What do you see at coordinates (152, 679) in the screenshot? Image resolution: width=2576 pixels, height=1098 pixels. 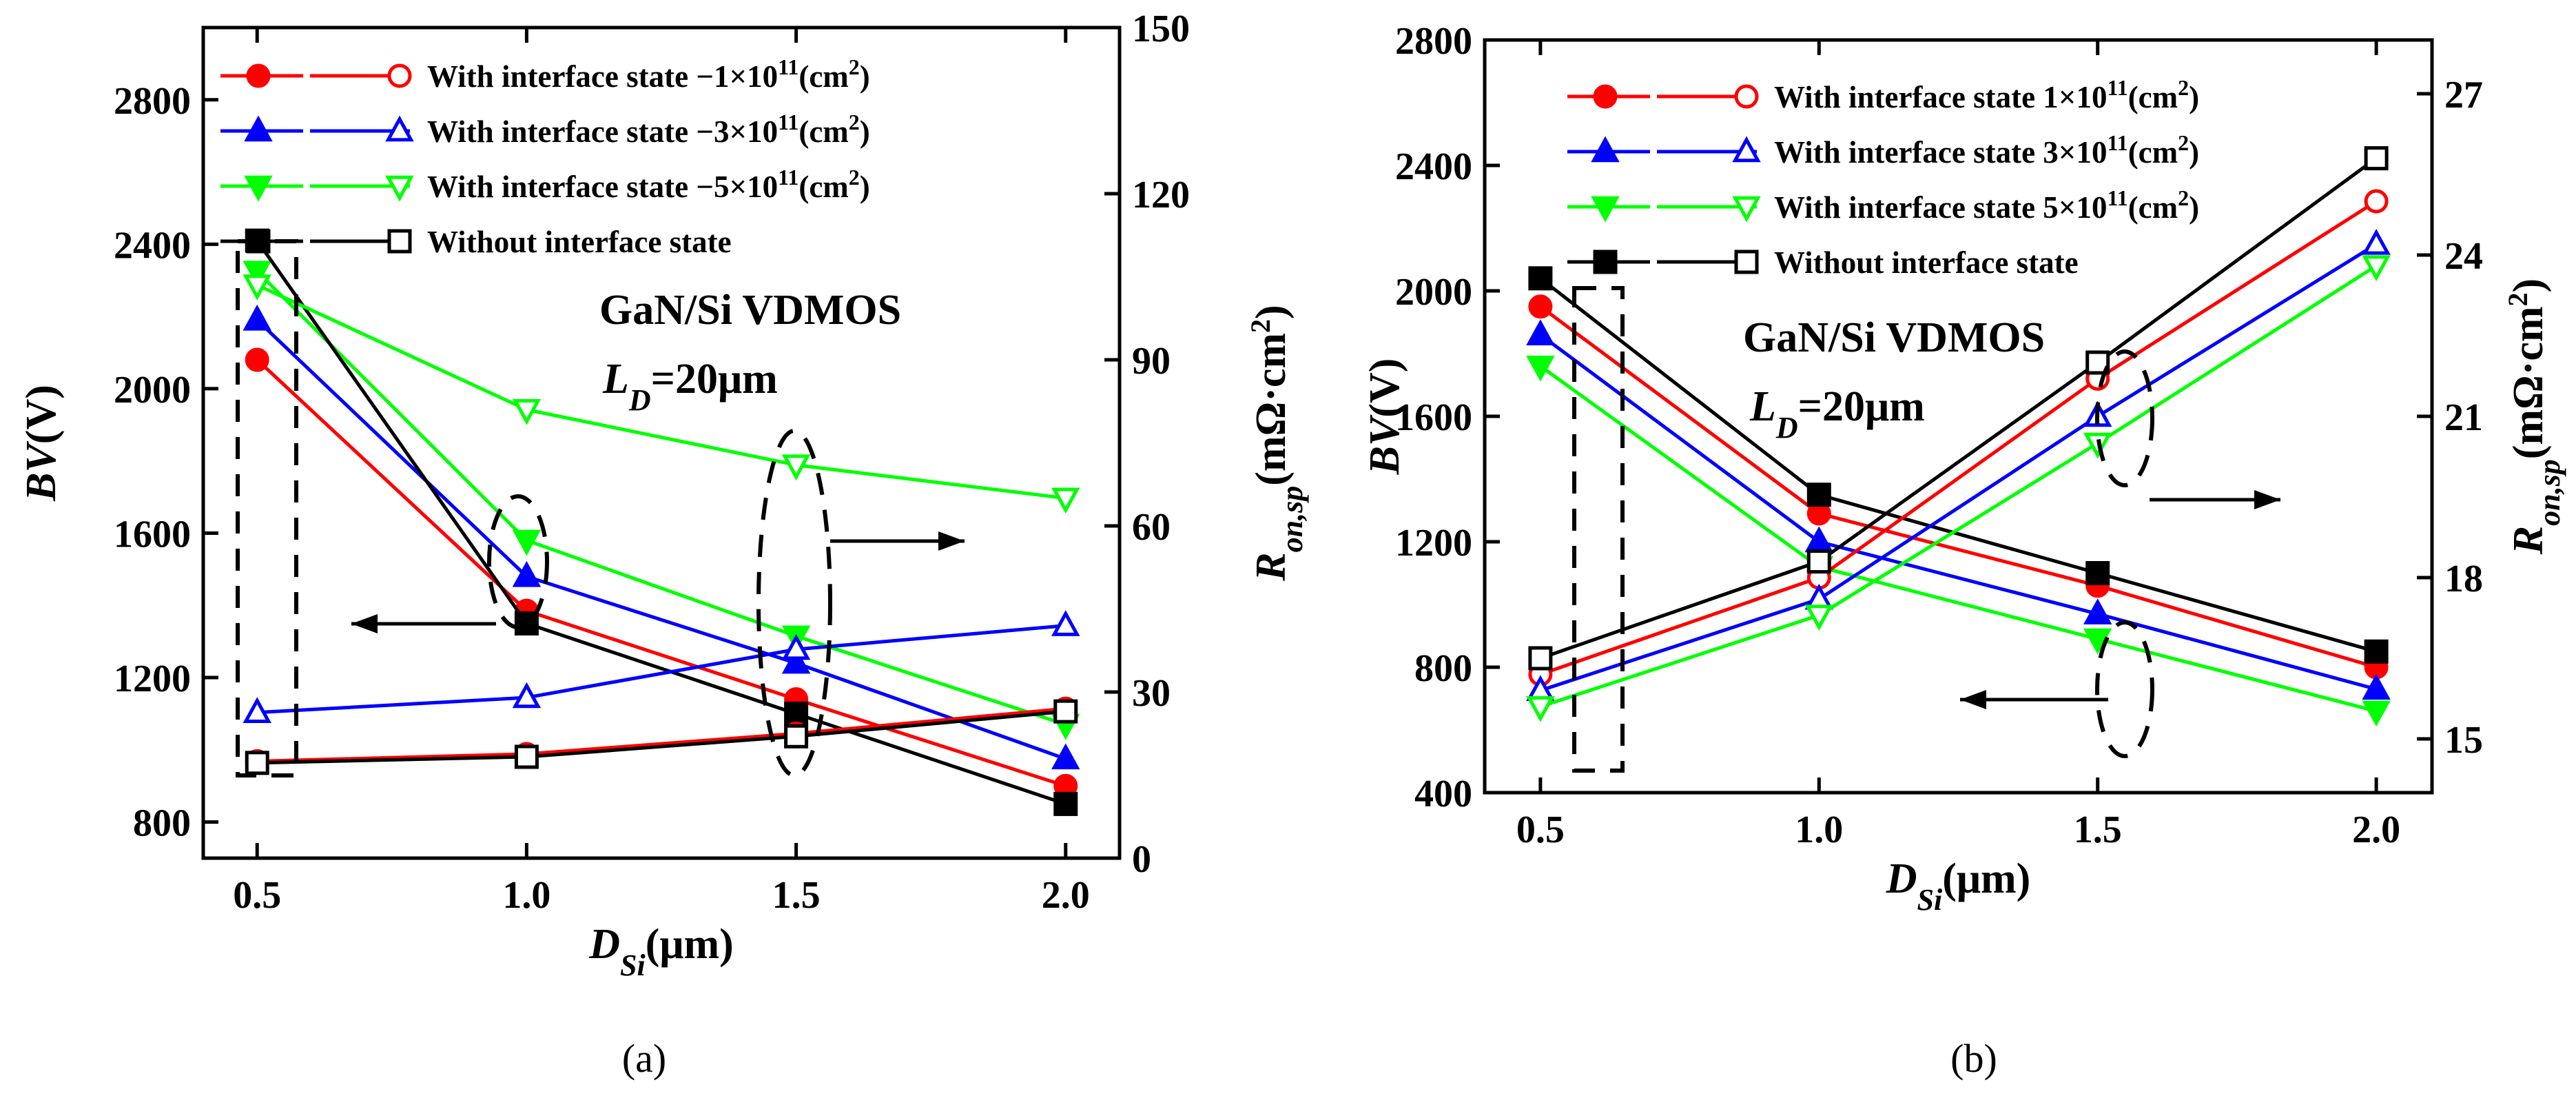 I see `y-left-tick-label: 1200` at bounding box center [152, 679].